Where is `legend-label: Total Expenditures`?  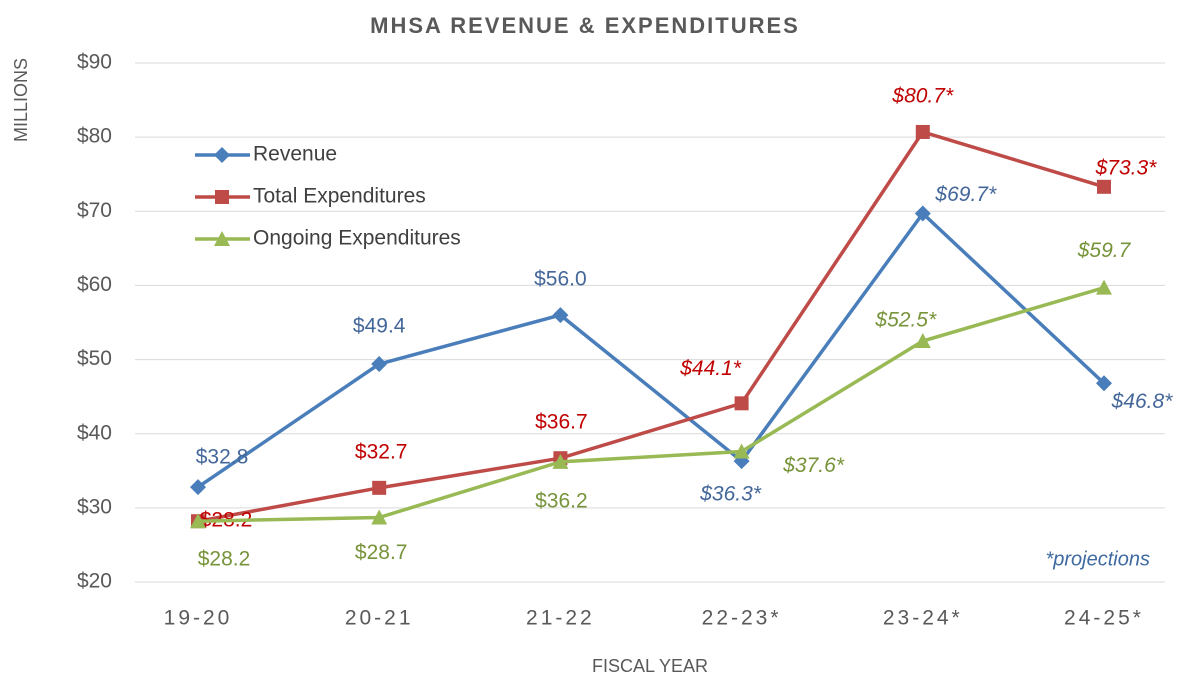
legend-label: Total Expenditures is located at coordinates (339, 196).